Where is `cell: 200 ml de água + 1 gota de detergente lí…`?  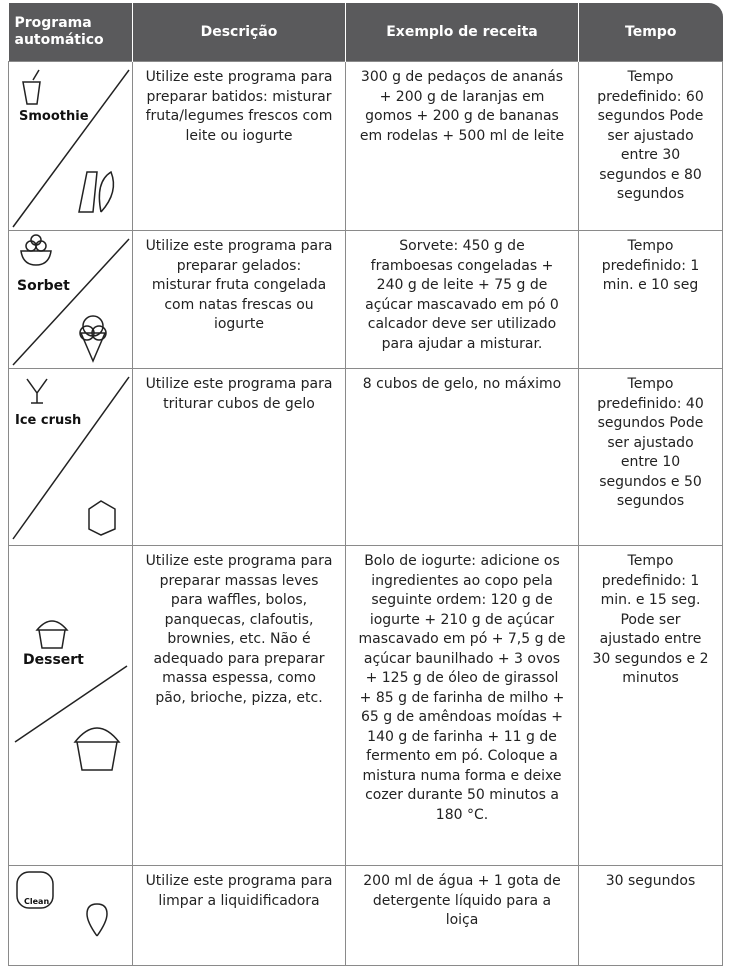
cell: 200 ml de água + 1 gota de detergente lí… is located at coordinates (462, 915).